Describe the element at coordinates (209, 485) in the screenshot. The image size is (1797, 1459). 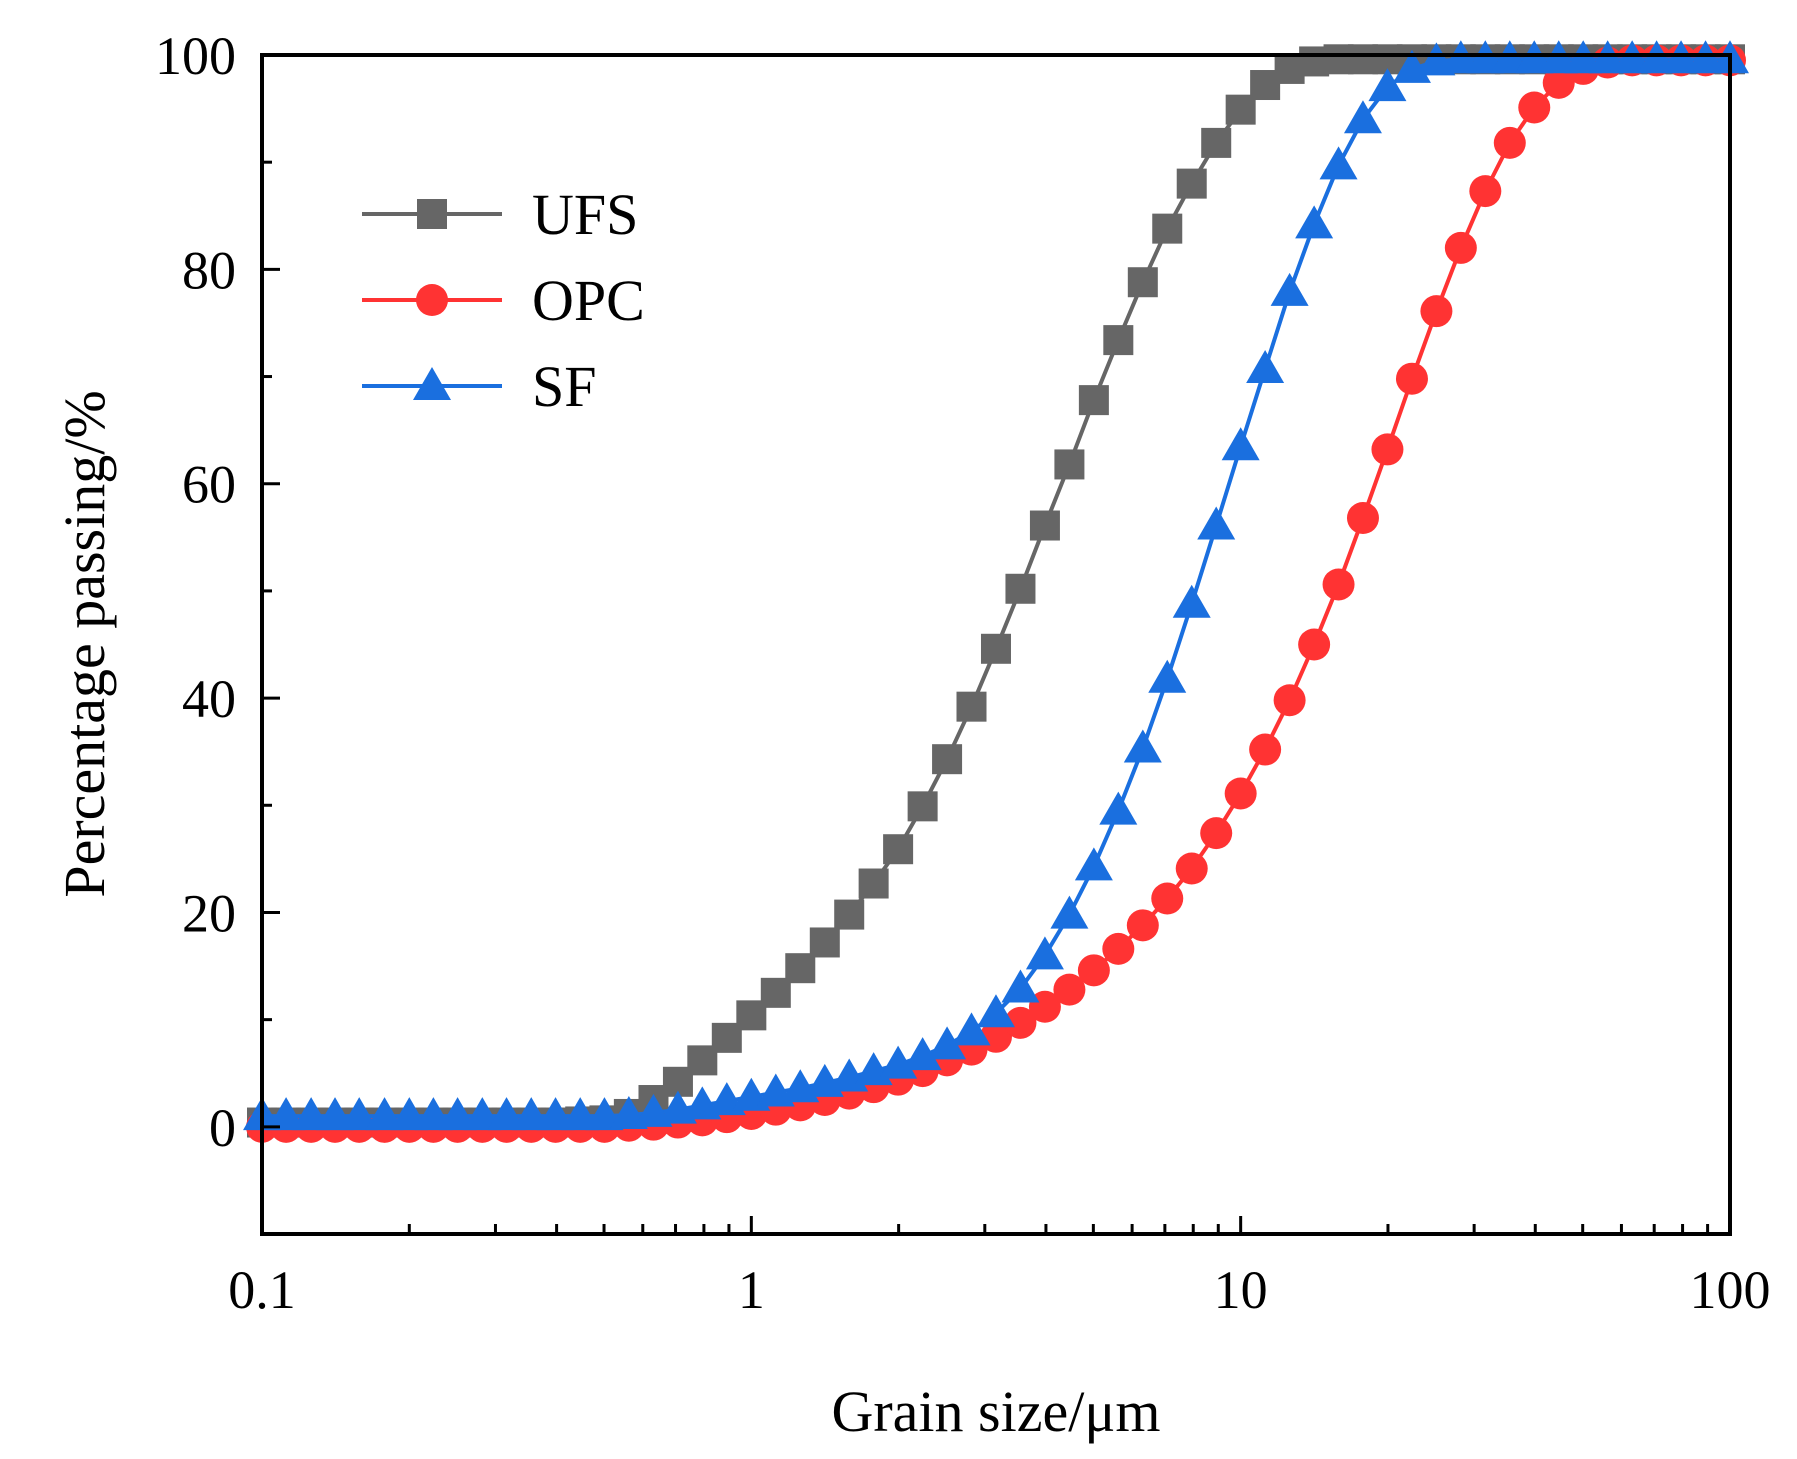
I see `y-tick-label: 60` at that location.